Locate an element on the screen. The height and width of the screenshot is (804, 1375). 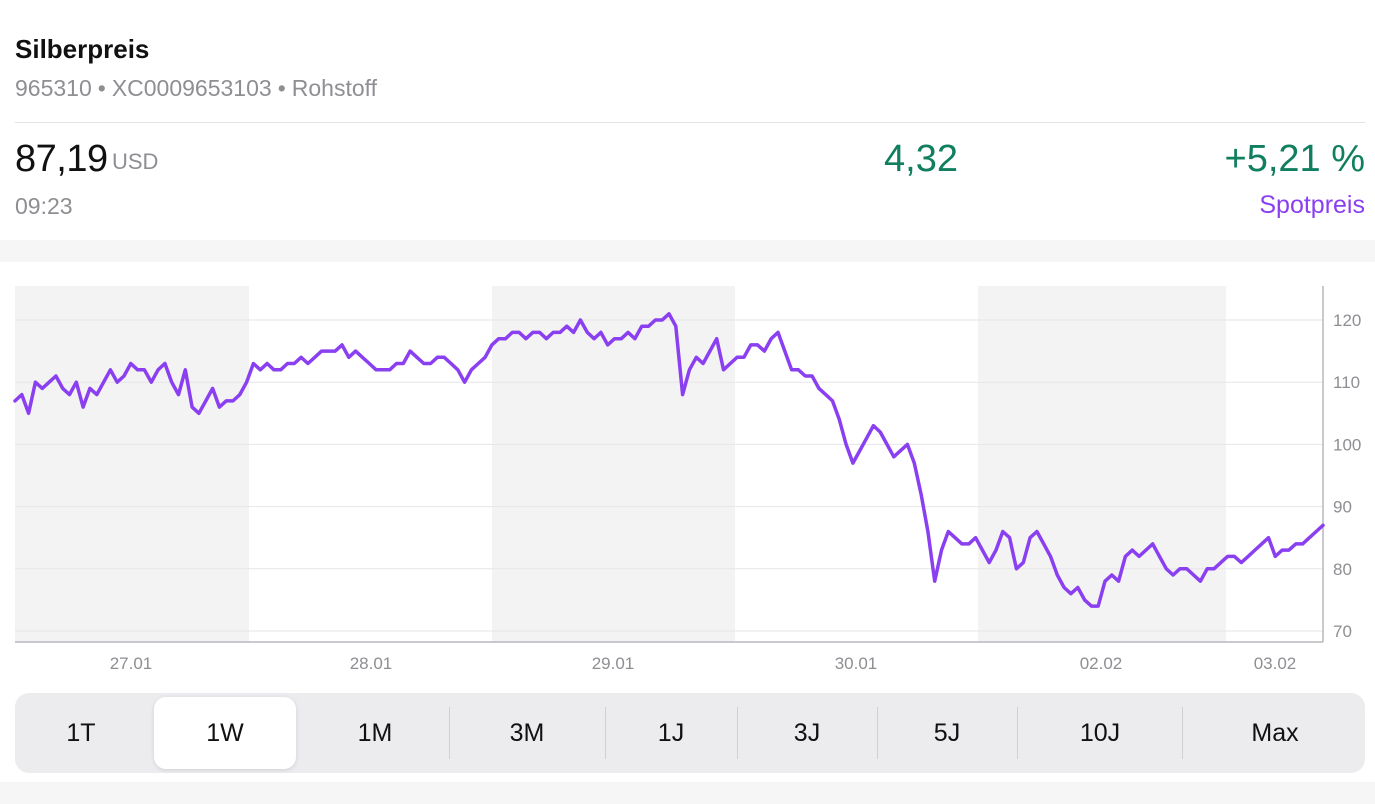
time-range-selector: 1T 1W 1M 3M 1J 3J 5J 10J Max is located at coordinates (690, 733).